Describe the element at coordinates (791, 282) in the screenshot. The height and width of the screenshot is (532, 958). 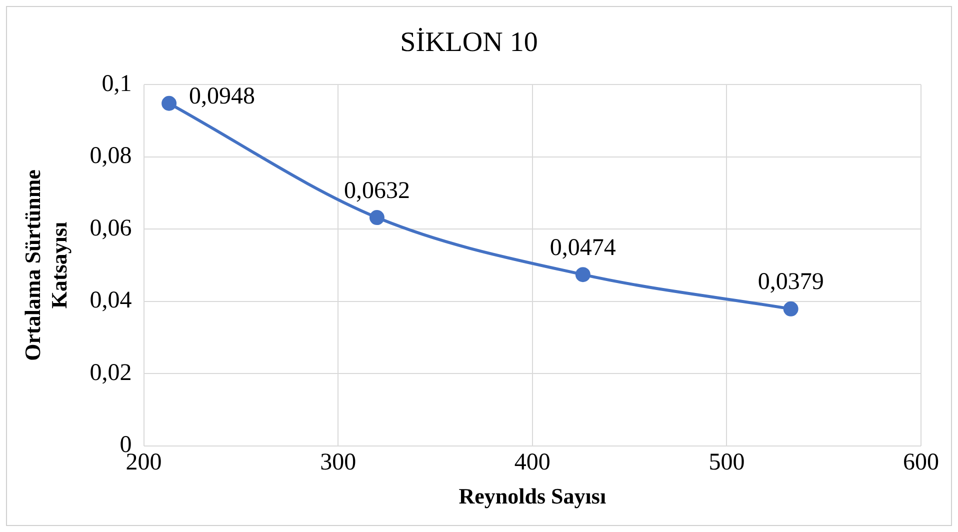
I see `data-label: 0,0379` at that location.